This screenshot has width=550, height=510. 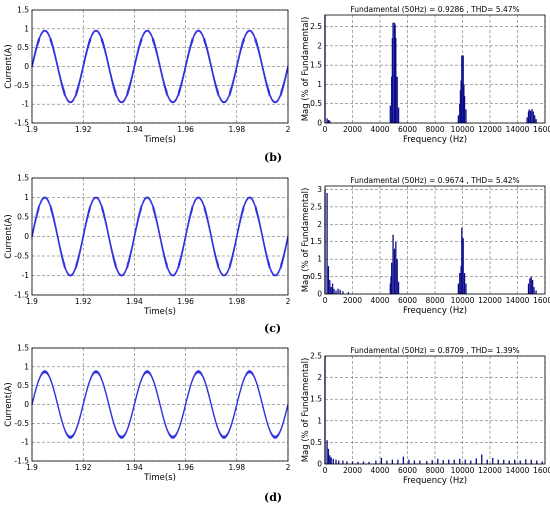 What do you see at coordinates (434, 350) in the screenshot?
I see `chart-title: Fundamental (50Hz) = 0.8709 , THD= 1.39%` at bounding box center [434, 350].